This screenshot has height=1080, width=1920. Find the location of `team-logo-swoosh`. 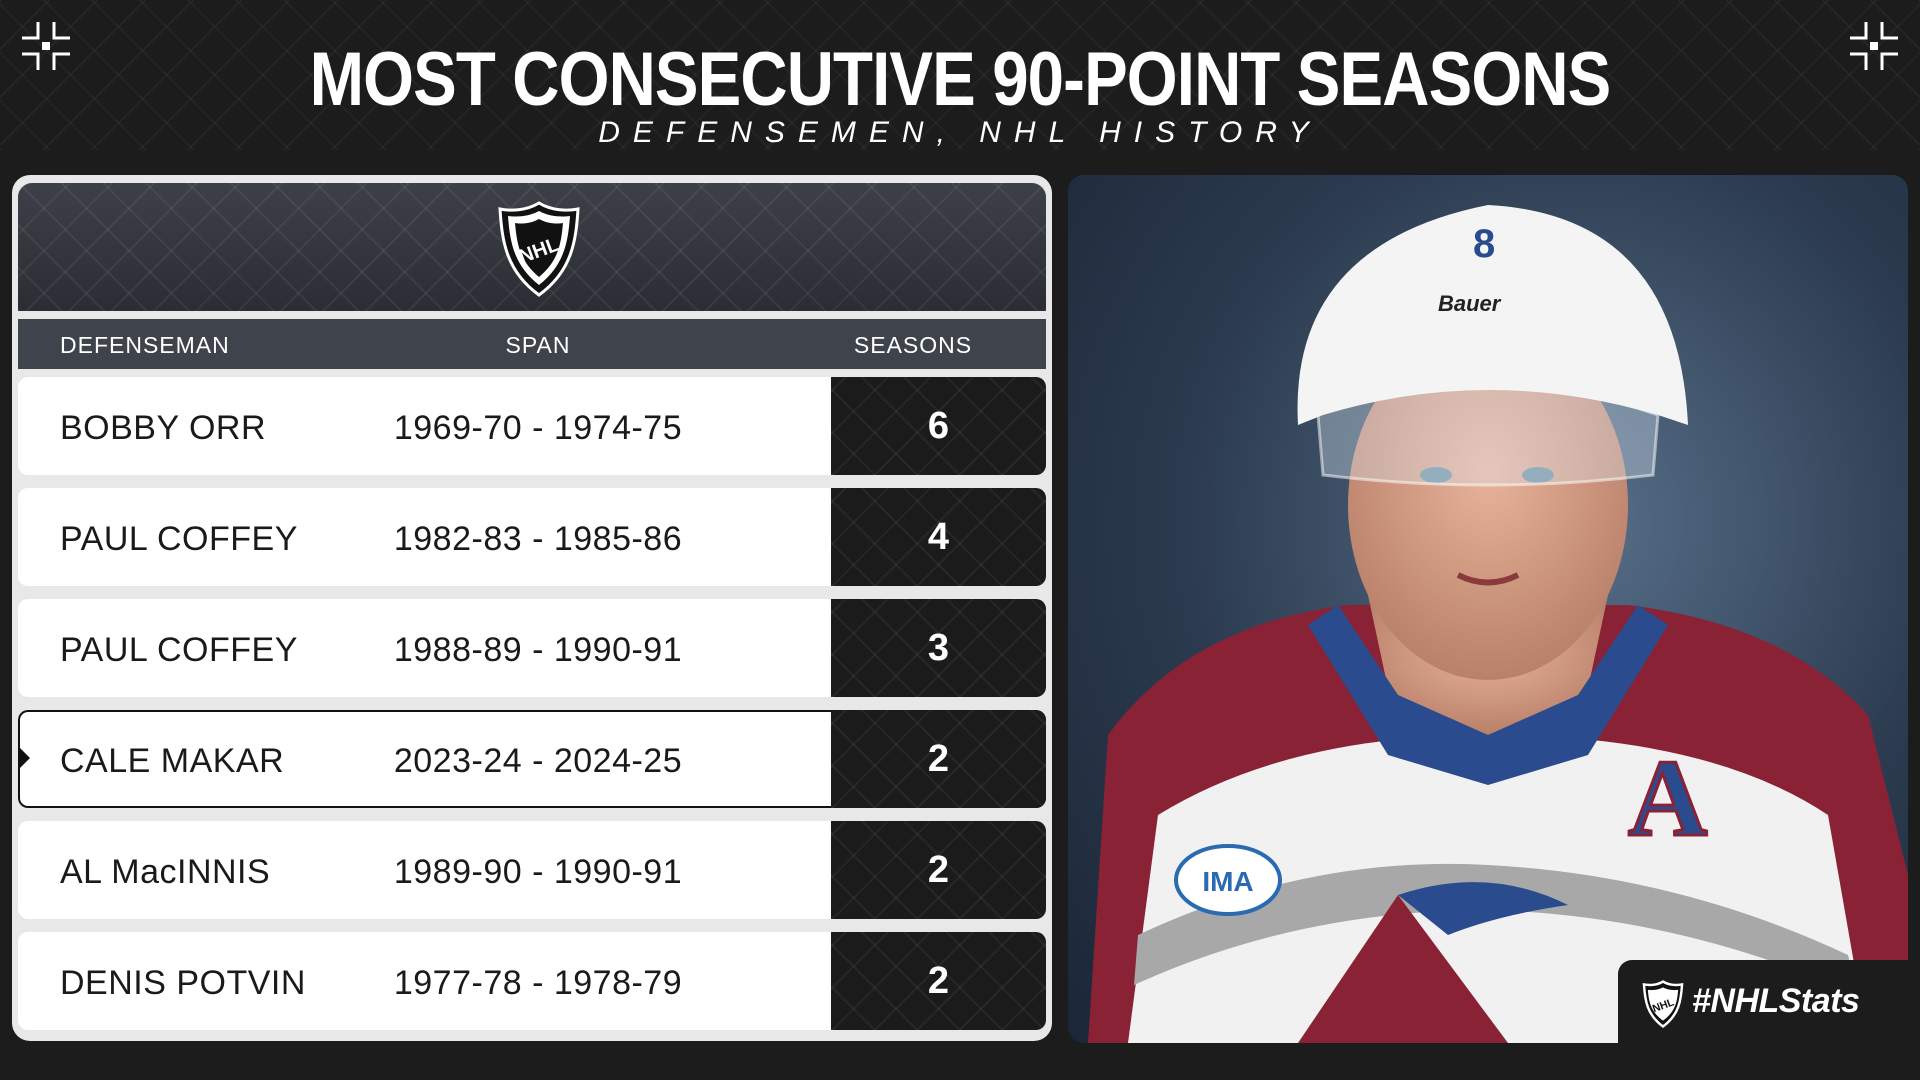

team-logo-swoosh is located at coordinates (1483, 908).